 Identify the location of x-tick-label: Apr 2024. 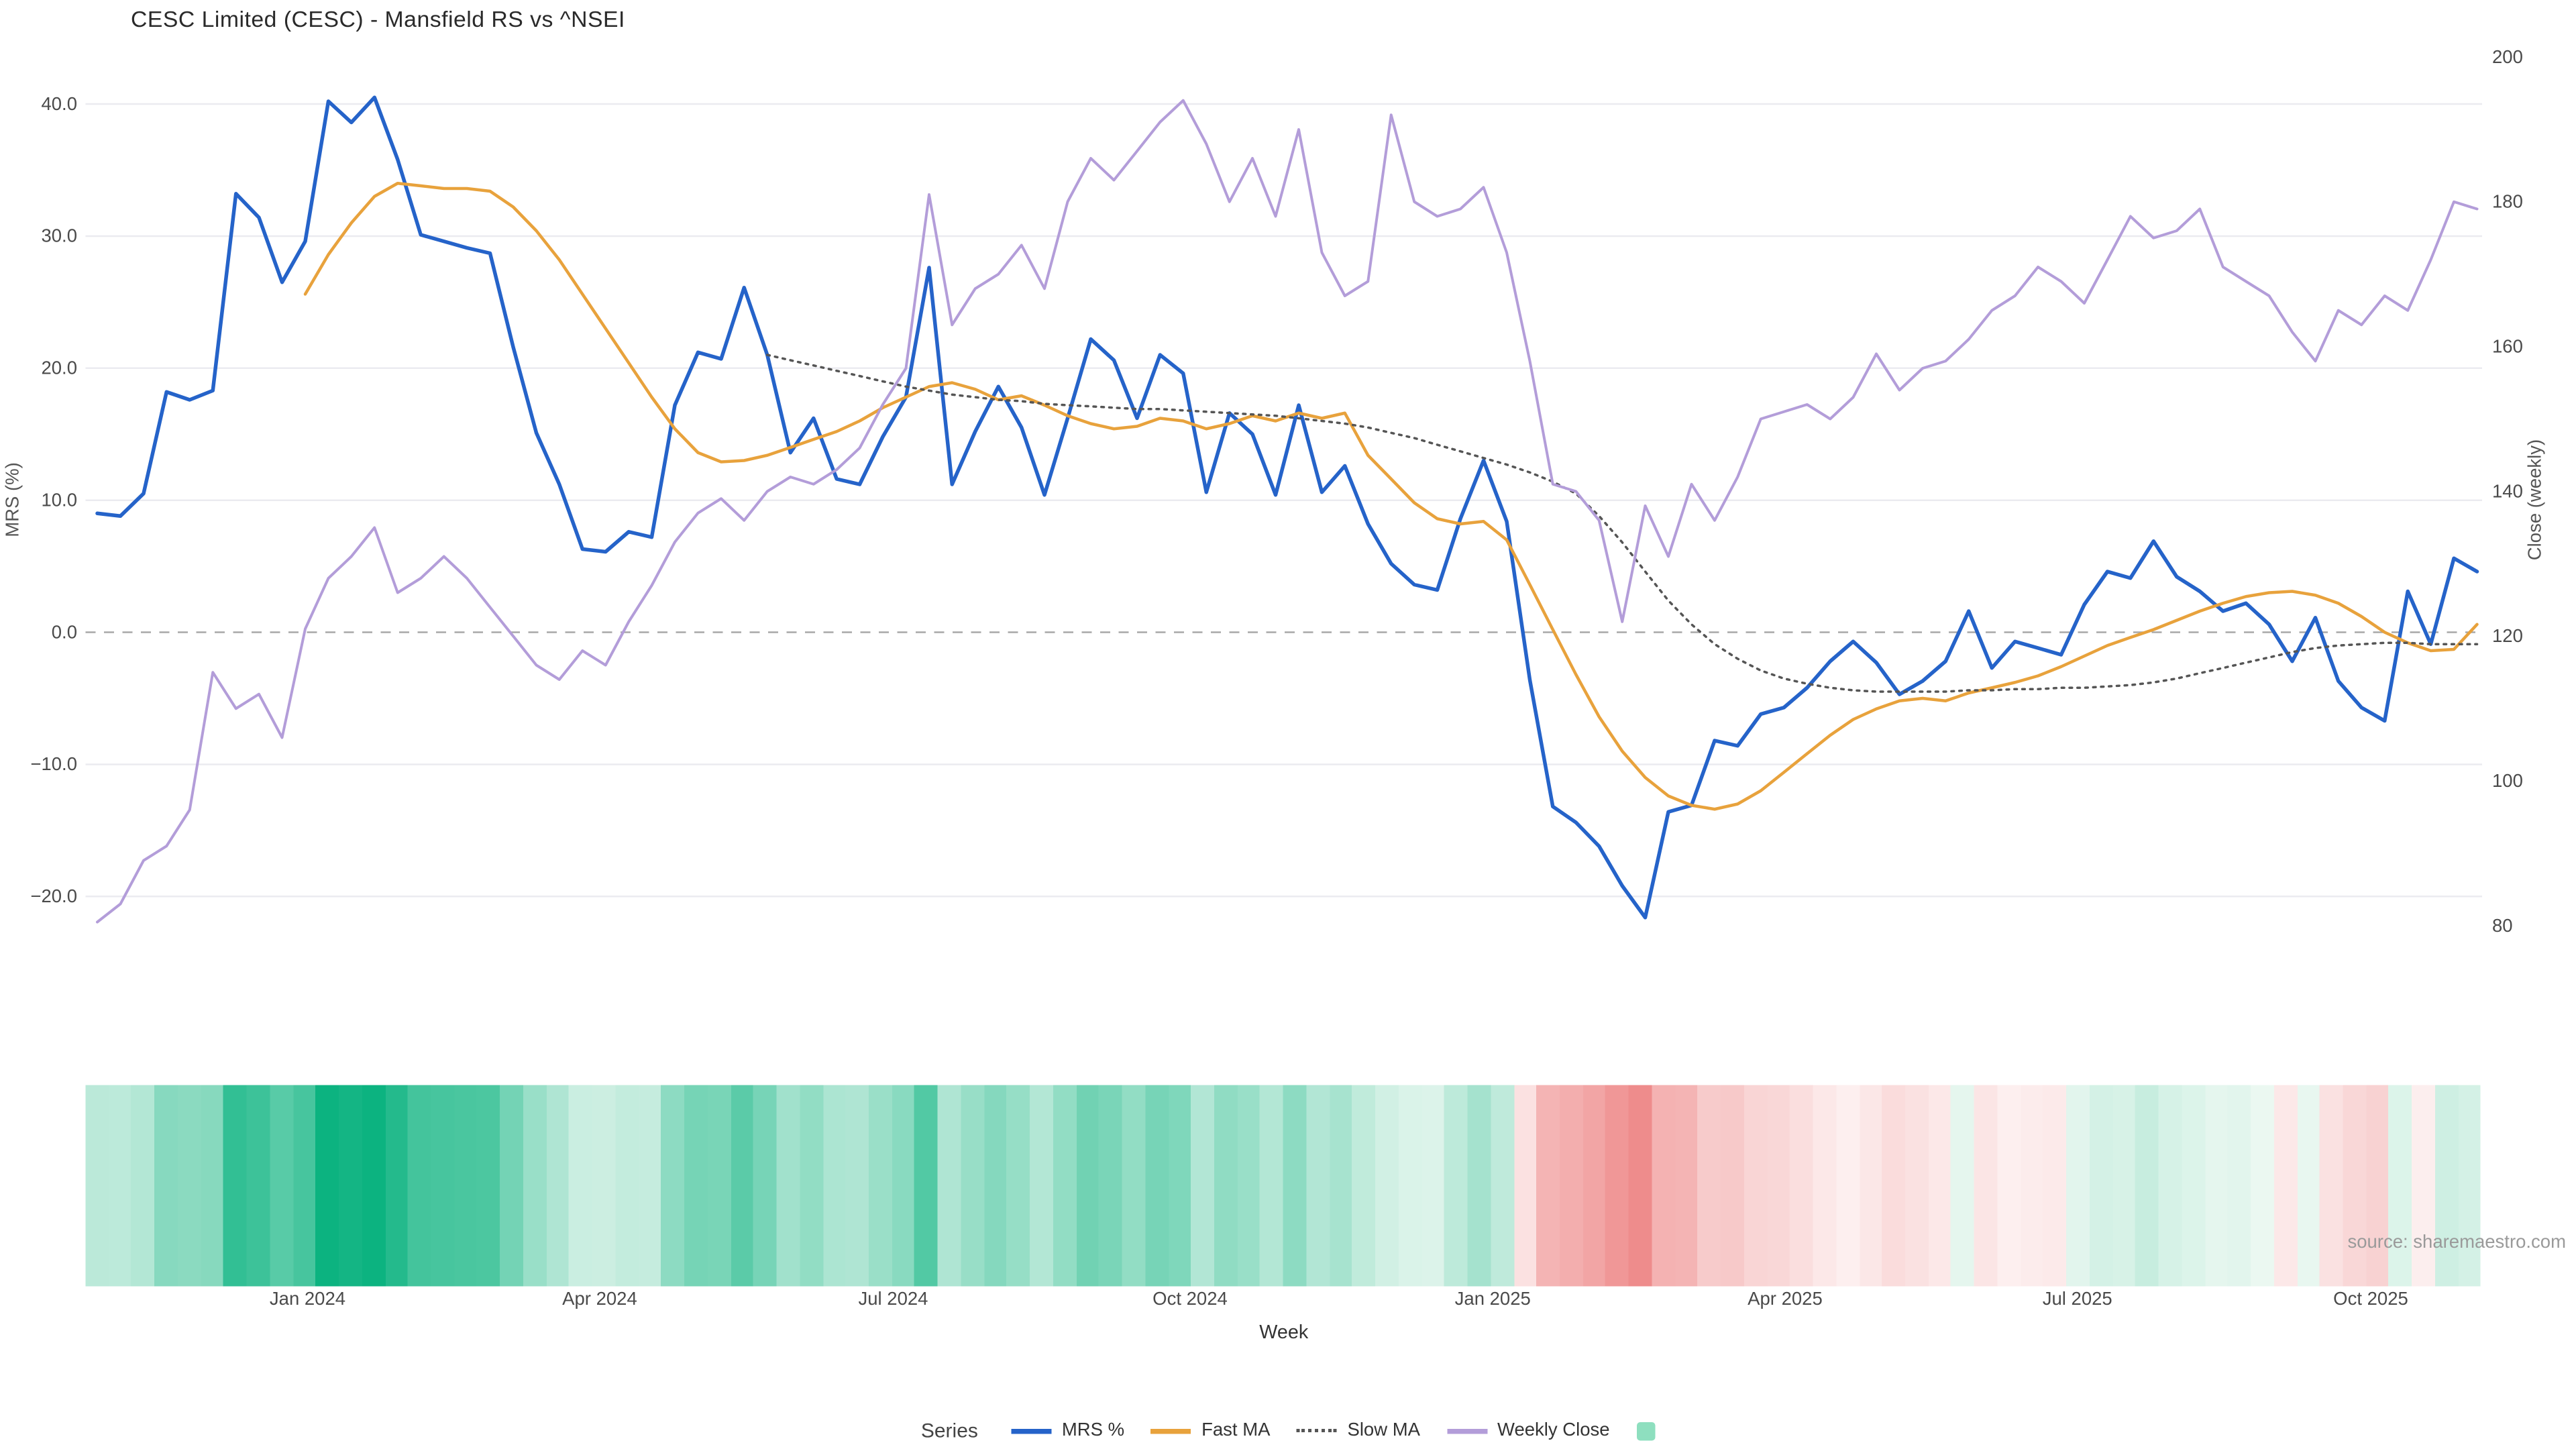
(599, 1299).